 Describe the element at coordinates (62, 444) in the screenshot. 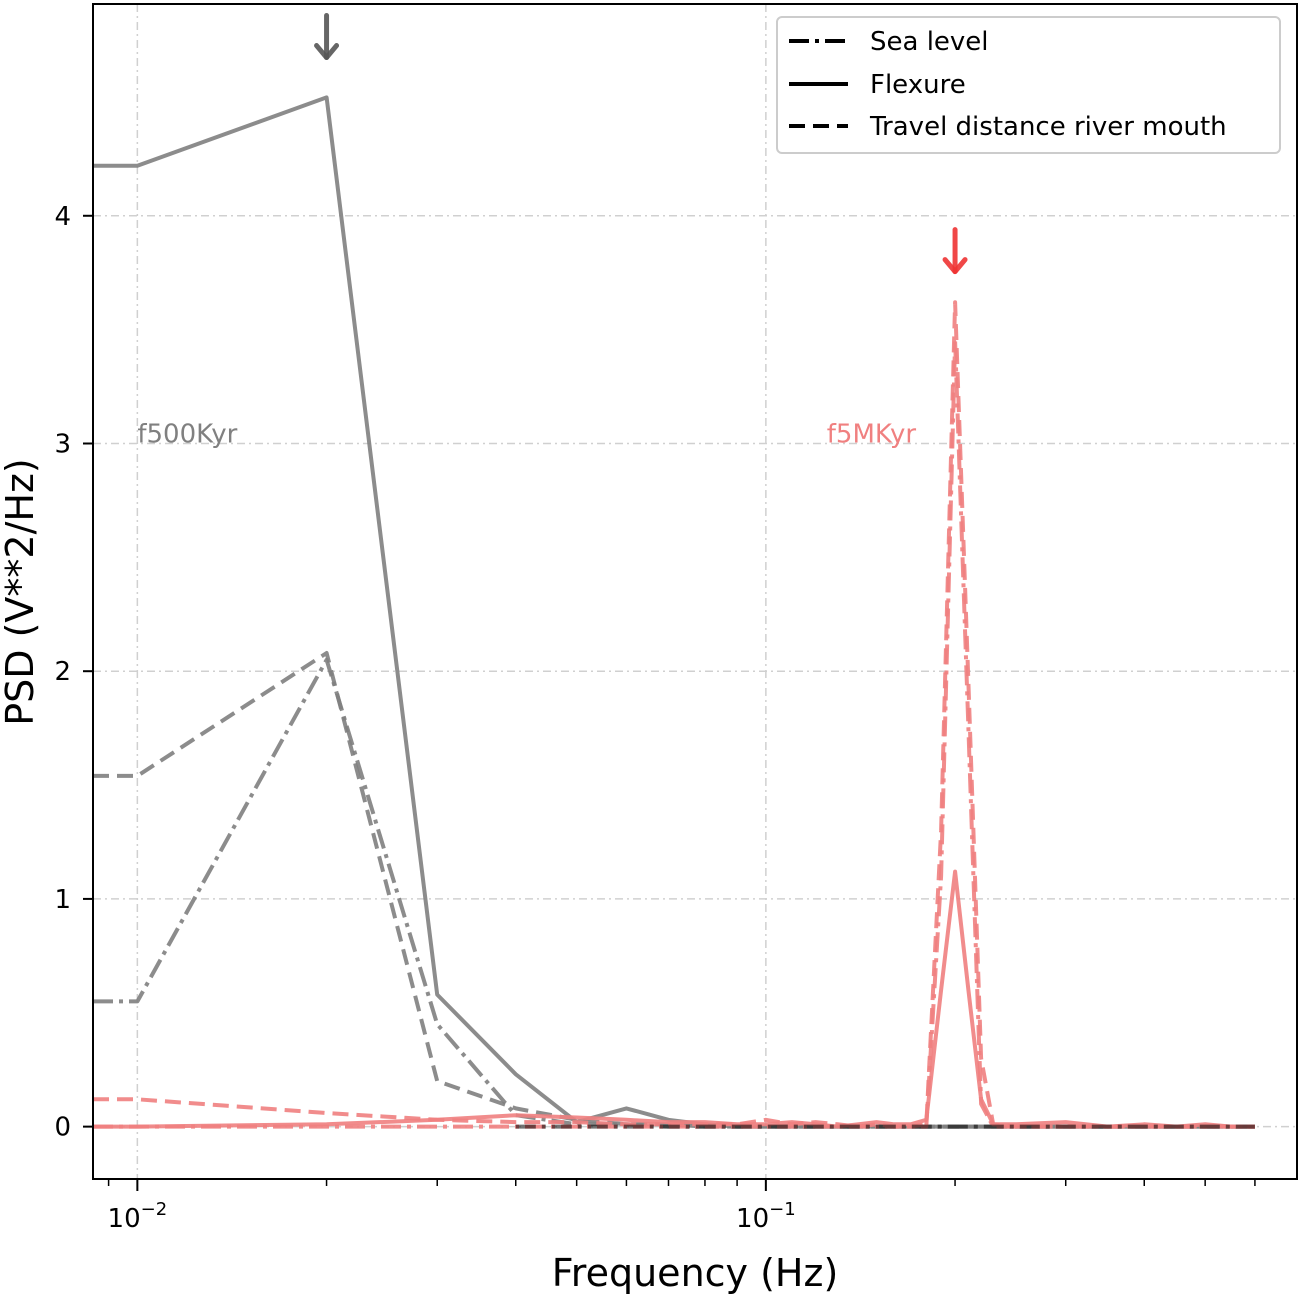

I see `y-tick-label: 3` at that location.